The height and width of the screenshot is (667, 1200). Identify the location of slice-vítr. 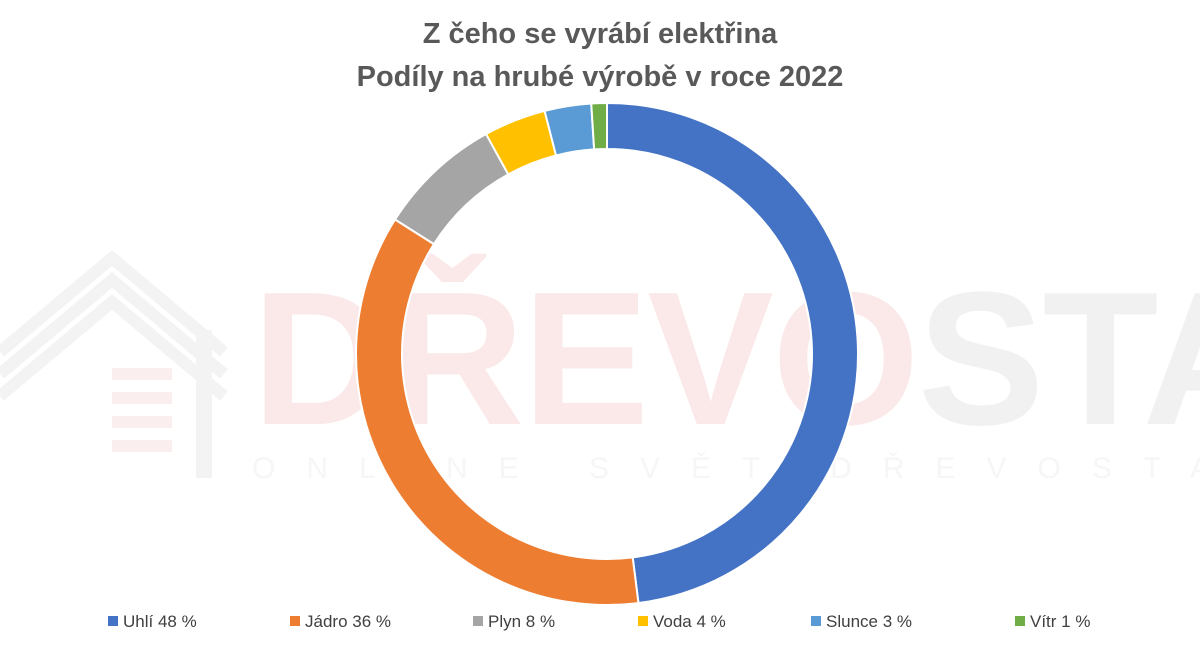
(599, 126).